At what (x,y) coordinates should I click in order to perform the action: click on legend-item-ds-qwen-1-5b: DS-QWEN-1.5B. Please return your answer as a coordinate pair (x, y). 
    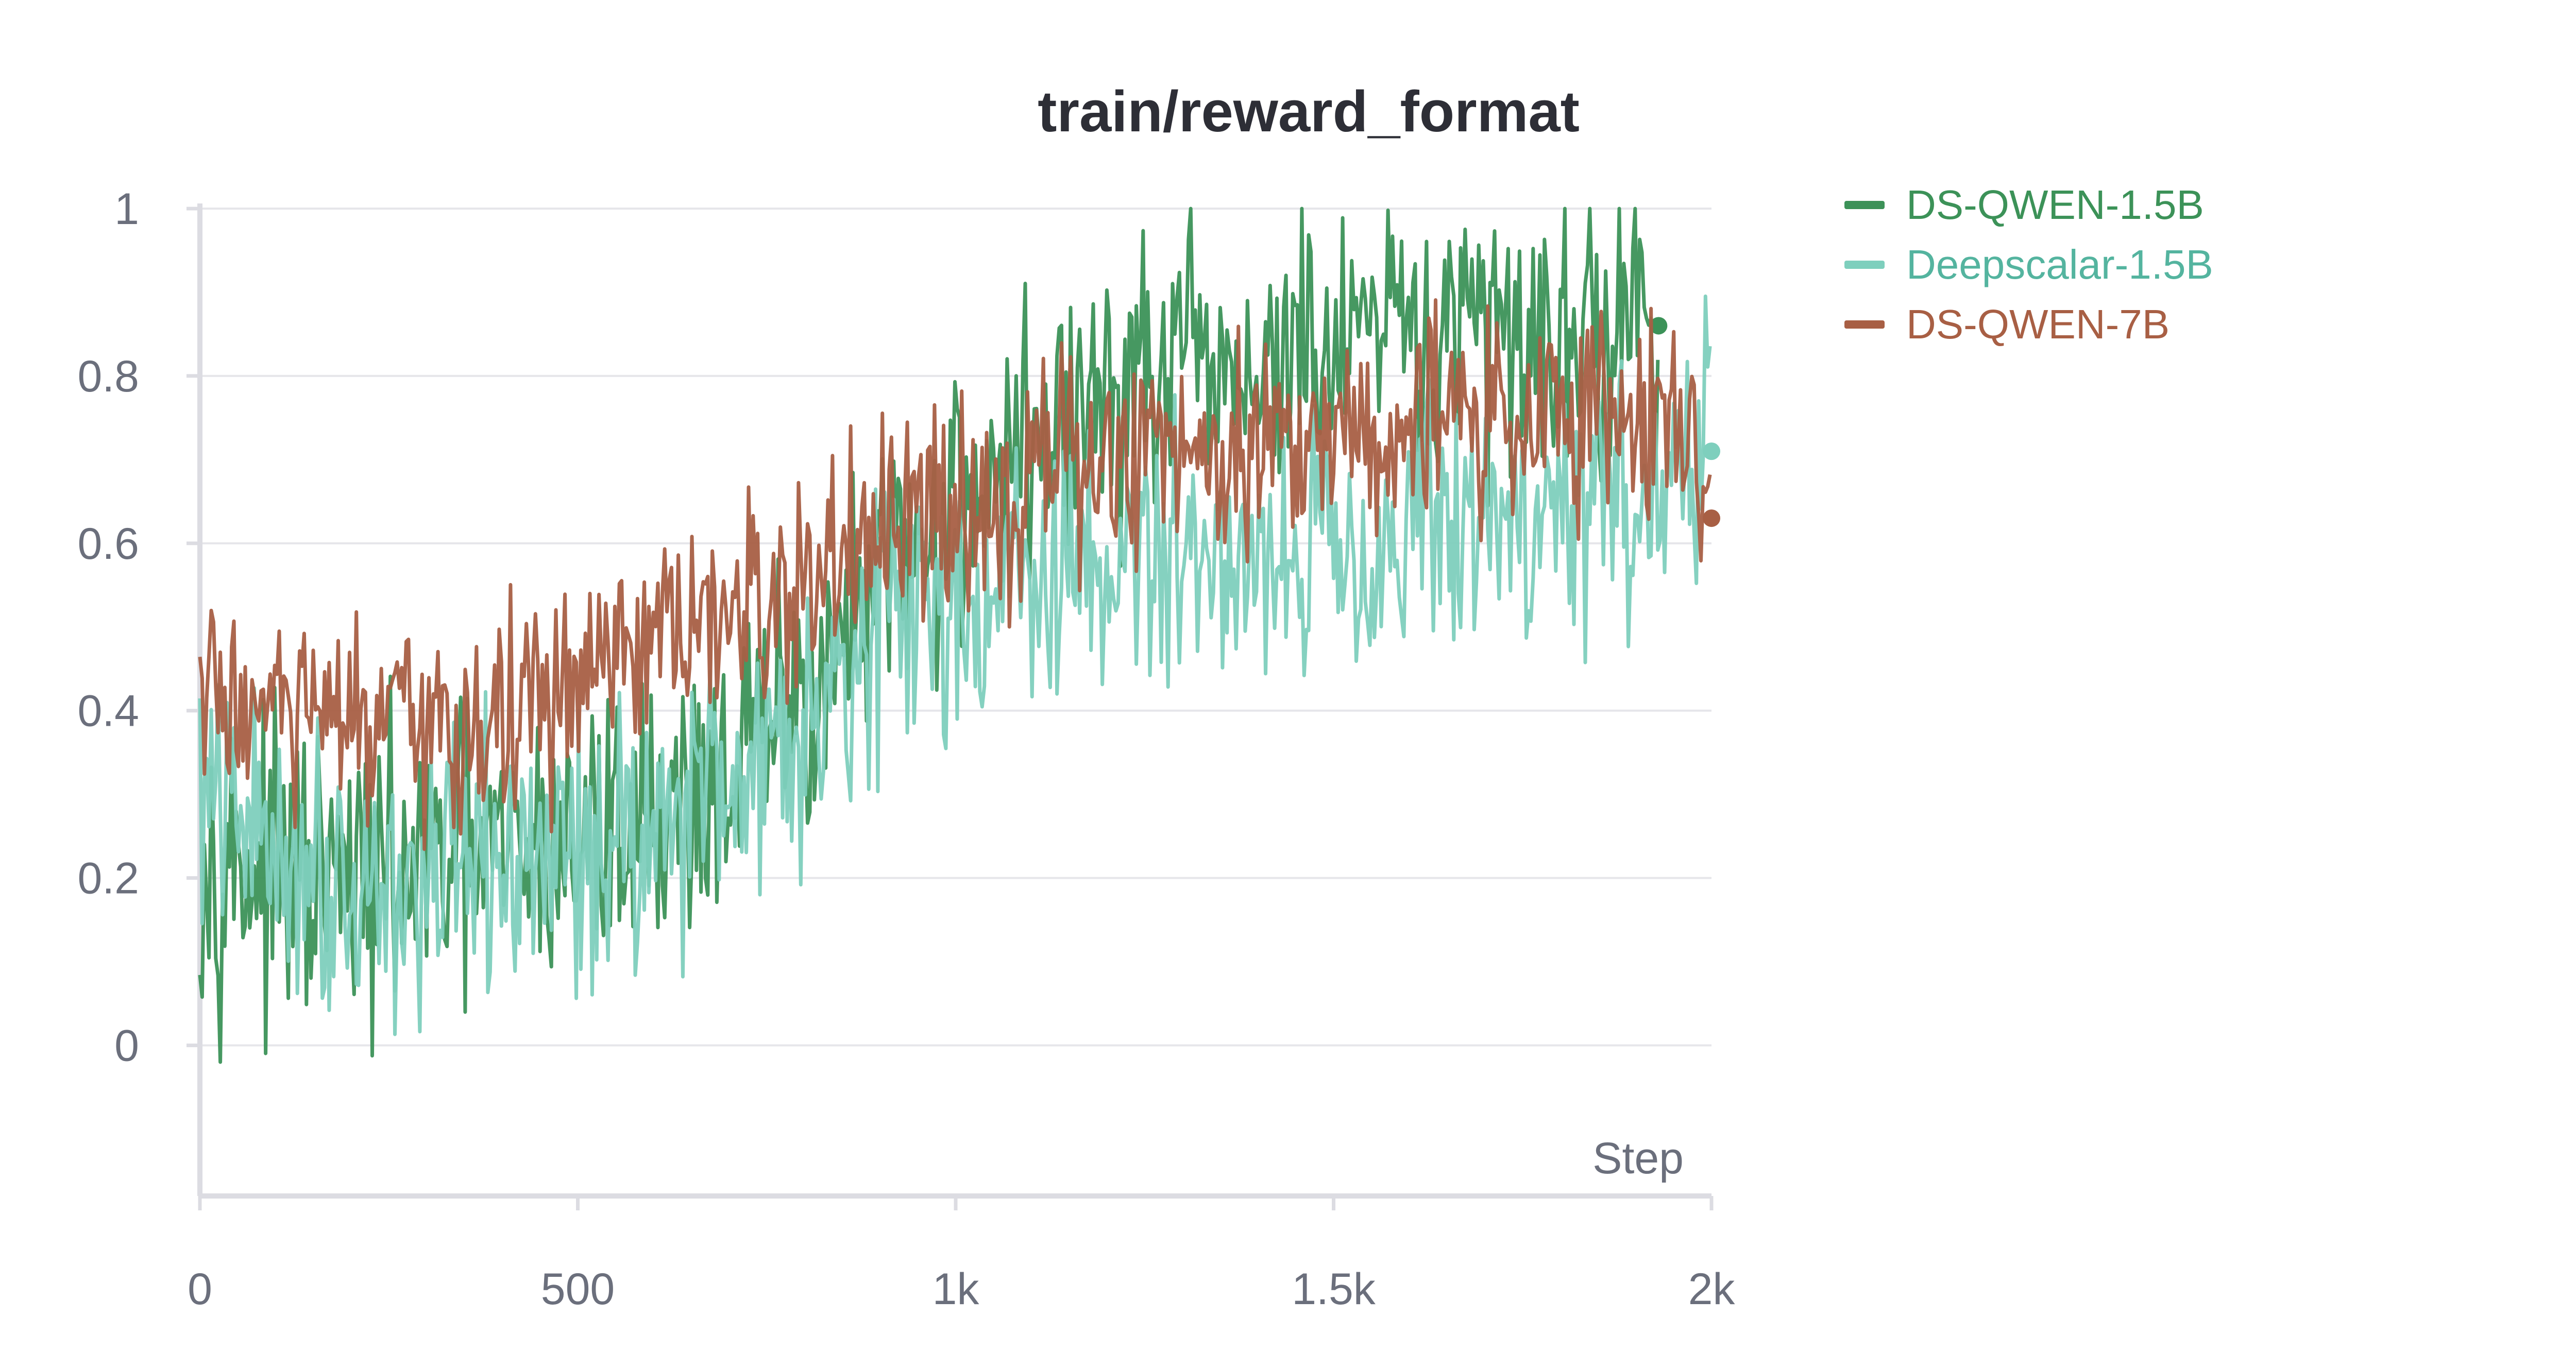
    Looking at the image, I should click on (2029, 205).